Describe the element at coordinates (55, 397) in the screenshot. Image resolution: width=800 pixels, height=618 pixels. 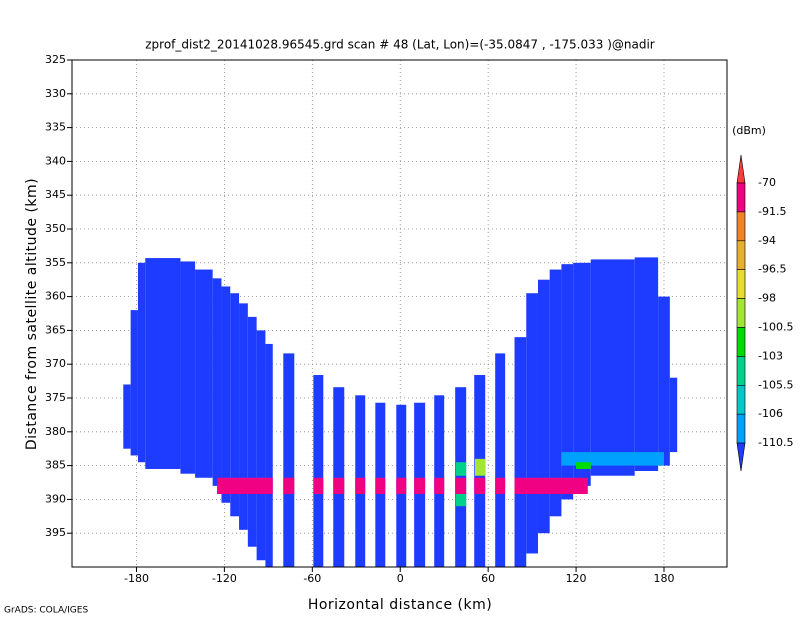
I see `y-tick-label: 375` at that location.